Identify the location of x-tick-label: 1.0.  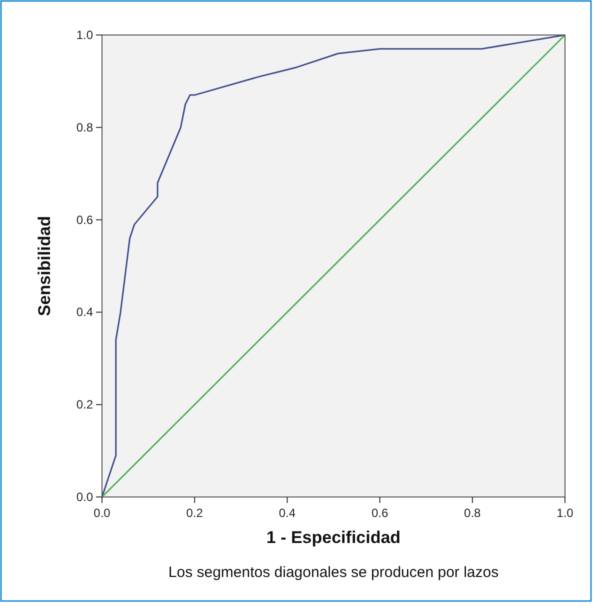
(565, 513).